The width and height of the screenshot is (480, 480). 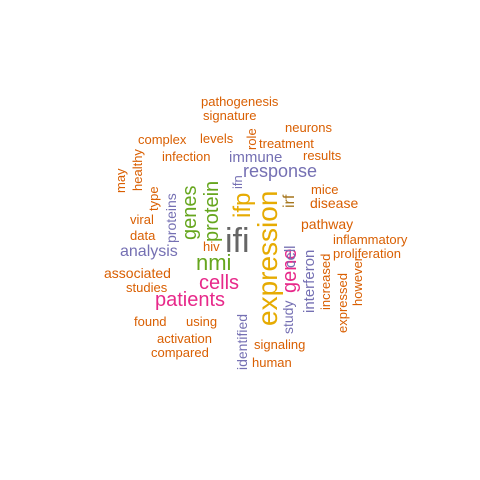 What do you see at coordinates (242, 341) in the screenshot?
I see `word-identified: identified` at bounding box center [242, 341].